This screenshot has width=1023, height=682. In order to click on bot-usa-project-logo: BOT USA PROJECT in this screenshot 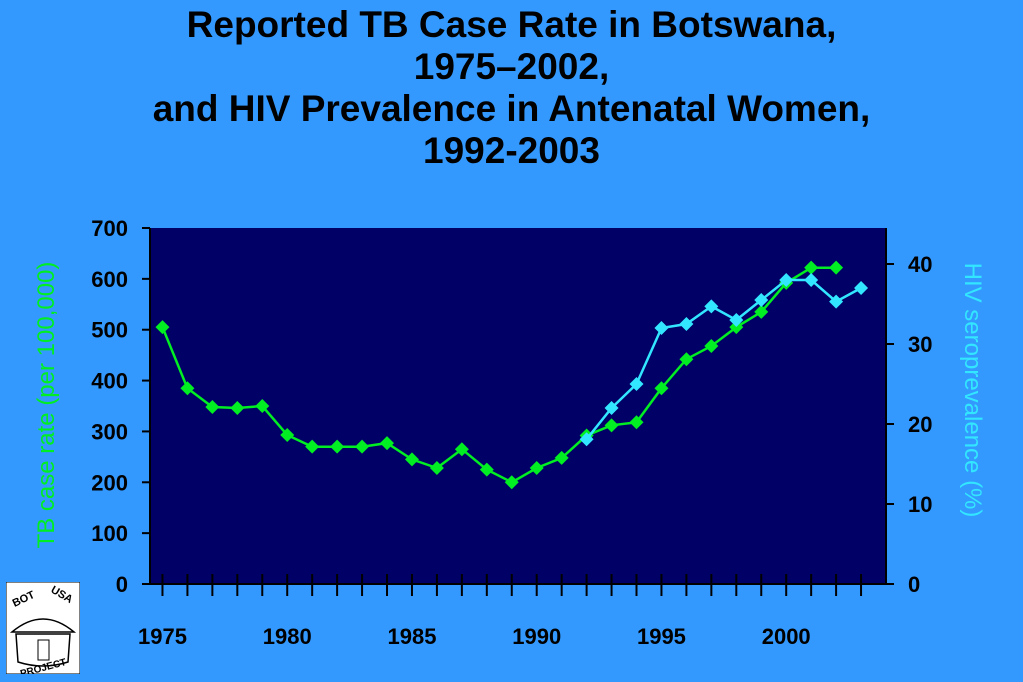, I will do `click(43, 628)`.